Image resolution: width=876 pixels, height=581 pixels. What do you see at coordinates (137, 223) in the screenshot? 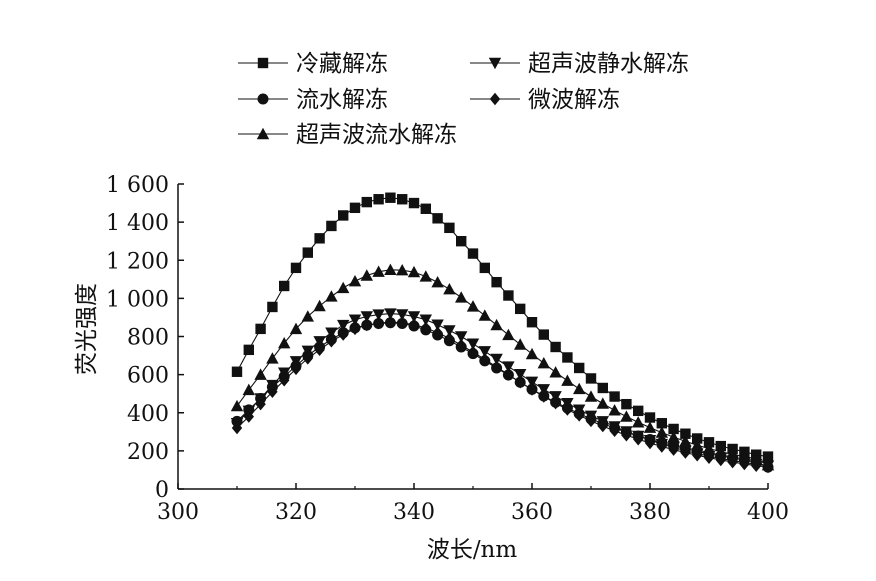
I see `y-tick-label: 1 400` at bounding box center [137, 223].